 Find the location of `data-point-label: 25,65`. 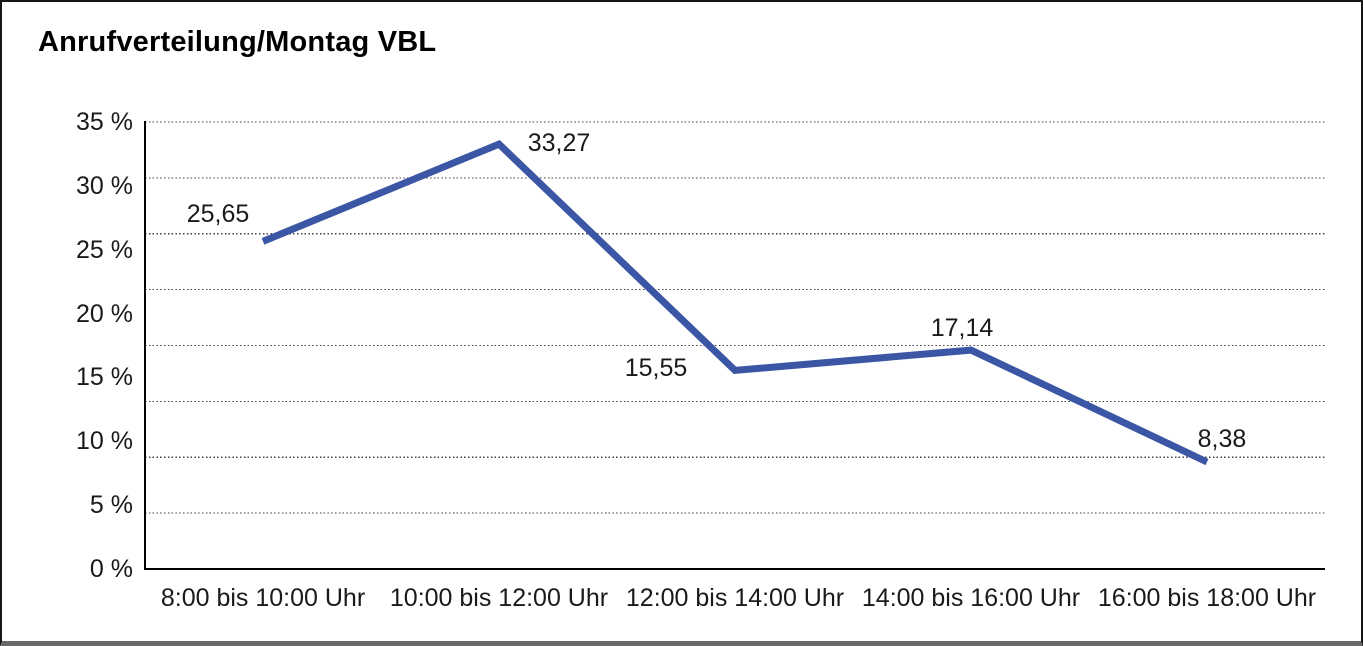

data-point-label: 25,65 is located at coordinates (218, 214).